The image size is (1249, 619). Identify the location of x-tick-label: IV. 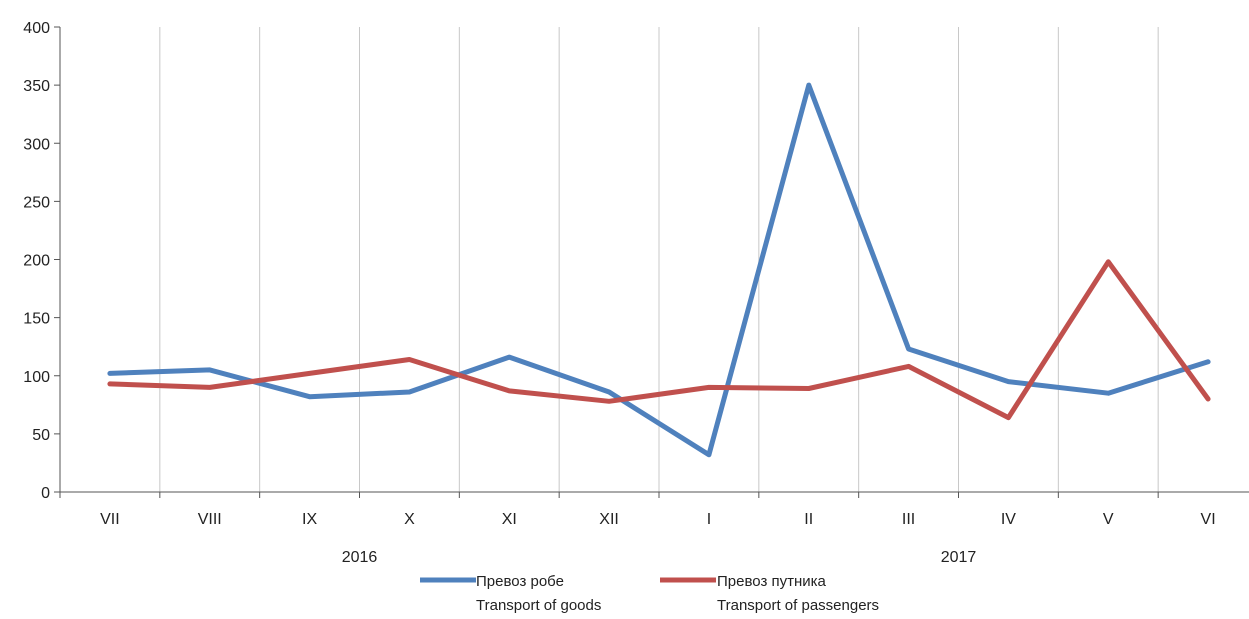
(1008, 519).